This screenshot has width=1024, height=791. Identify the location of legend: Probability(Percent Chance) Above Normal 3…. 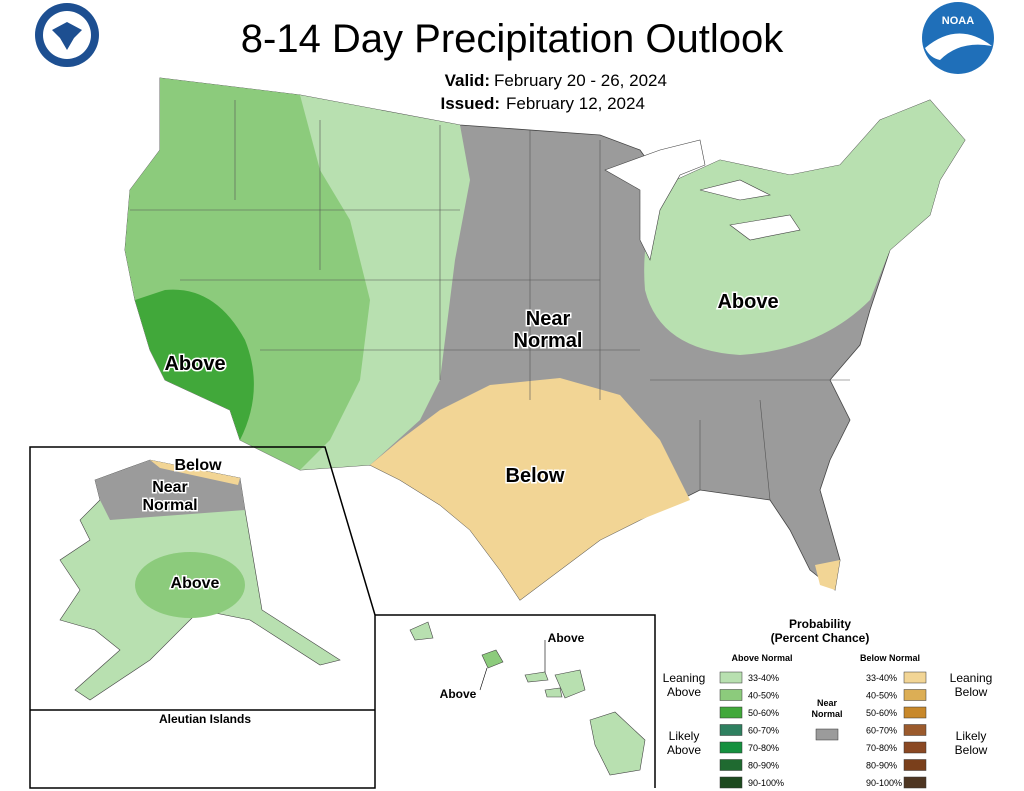
(828, 703).